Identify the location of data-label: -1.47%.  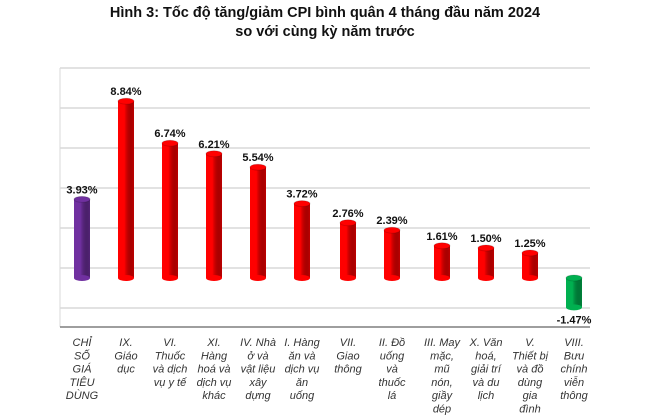
(574, 320).